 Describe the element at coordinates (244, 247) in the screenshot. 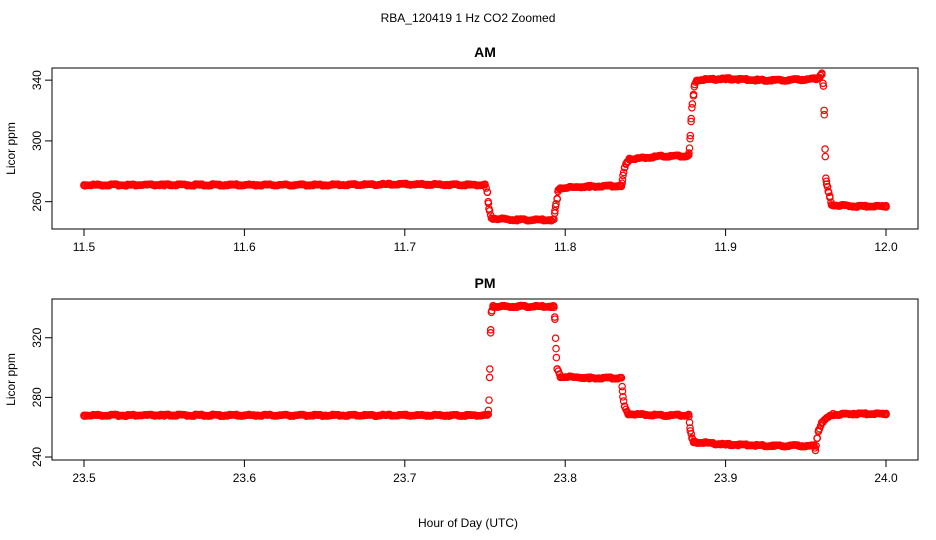

I see `am-x-tick-label: 11.6` at that location.